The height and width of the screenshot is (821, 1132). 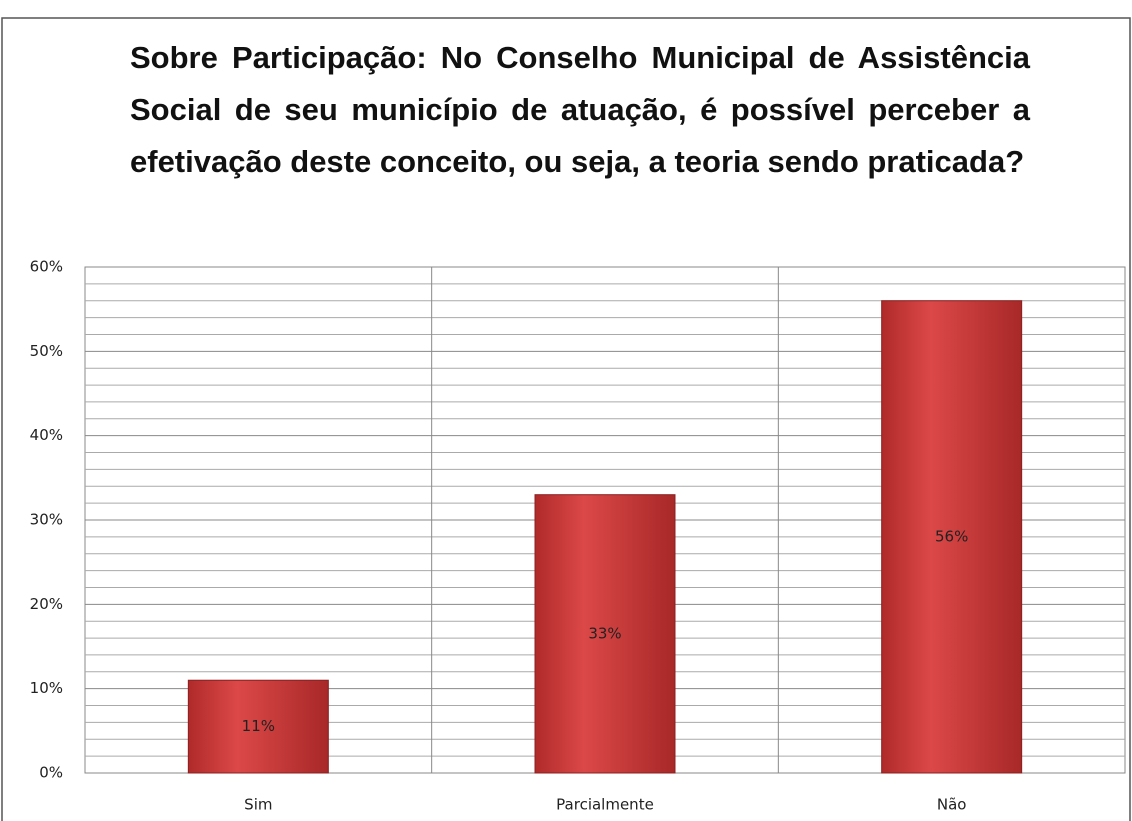 I want to click on y-tick-label: 30%, so click(x=46, y=520).